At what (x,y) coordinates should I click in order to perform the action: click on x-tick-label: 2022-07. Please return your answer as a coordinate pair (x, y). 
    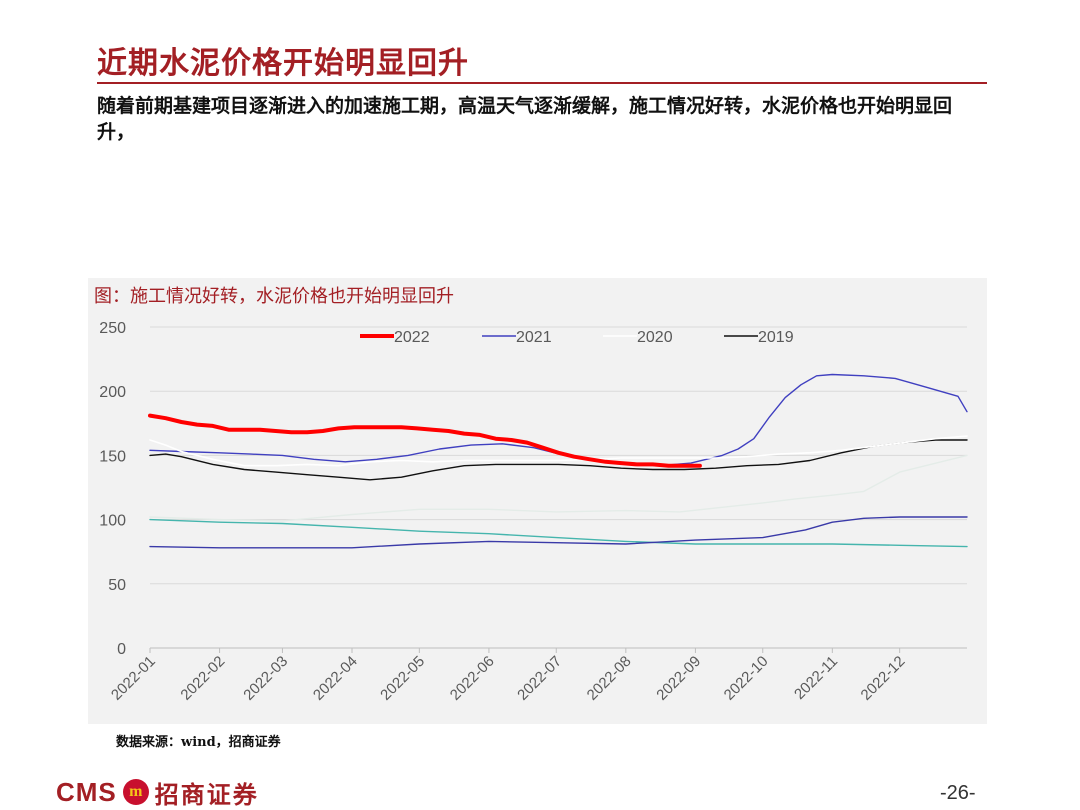
    Looking at the image, I should click on (539, 678).